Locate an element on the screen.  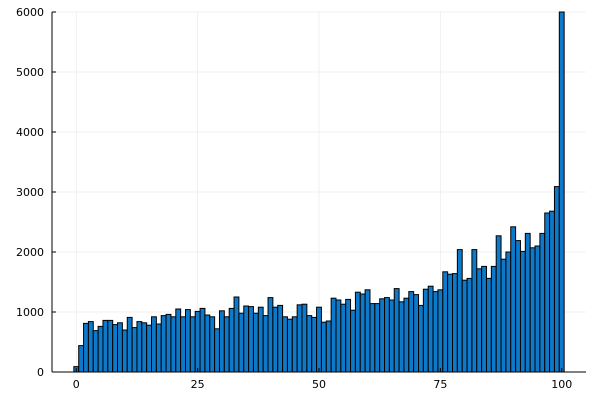
y-tick-label: 5000 is located at coordinates (30, 72).